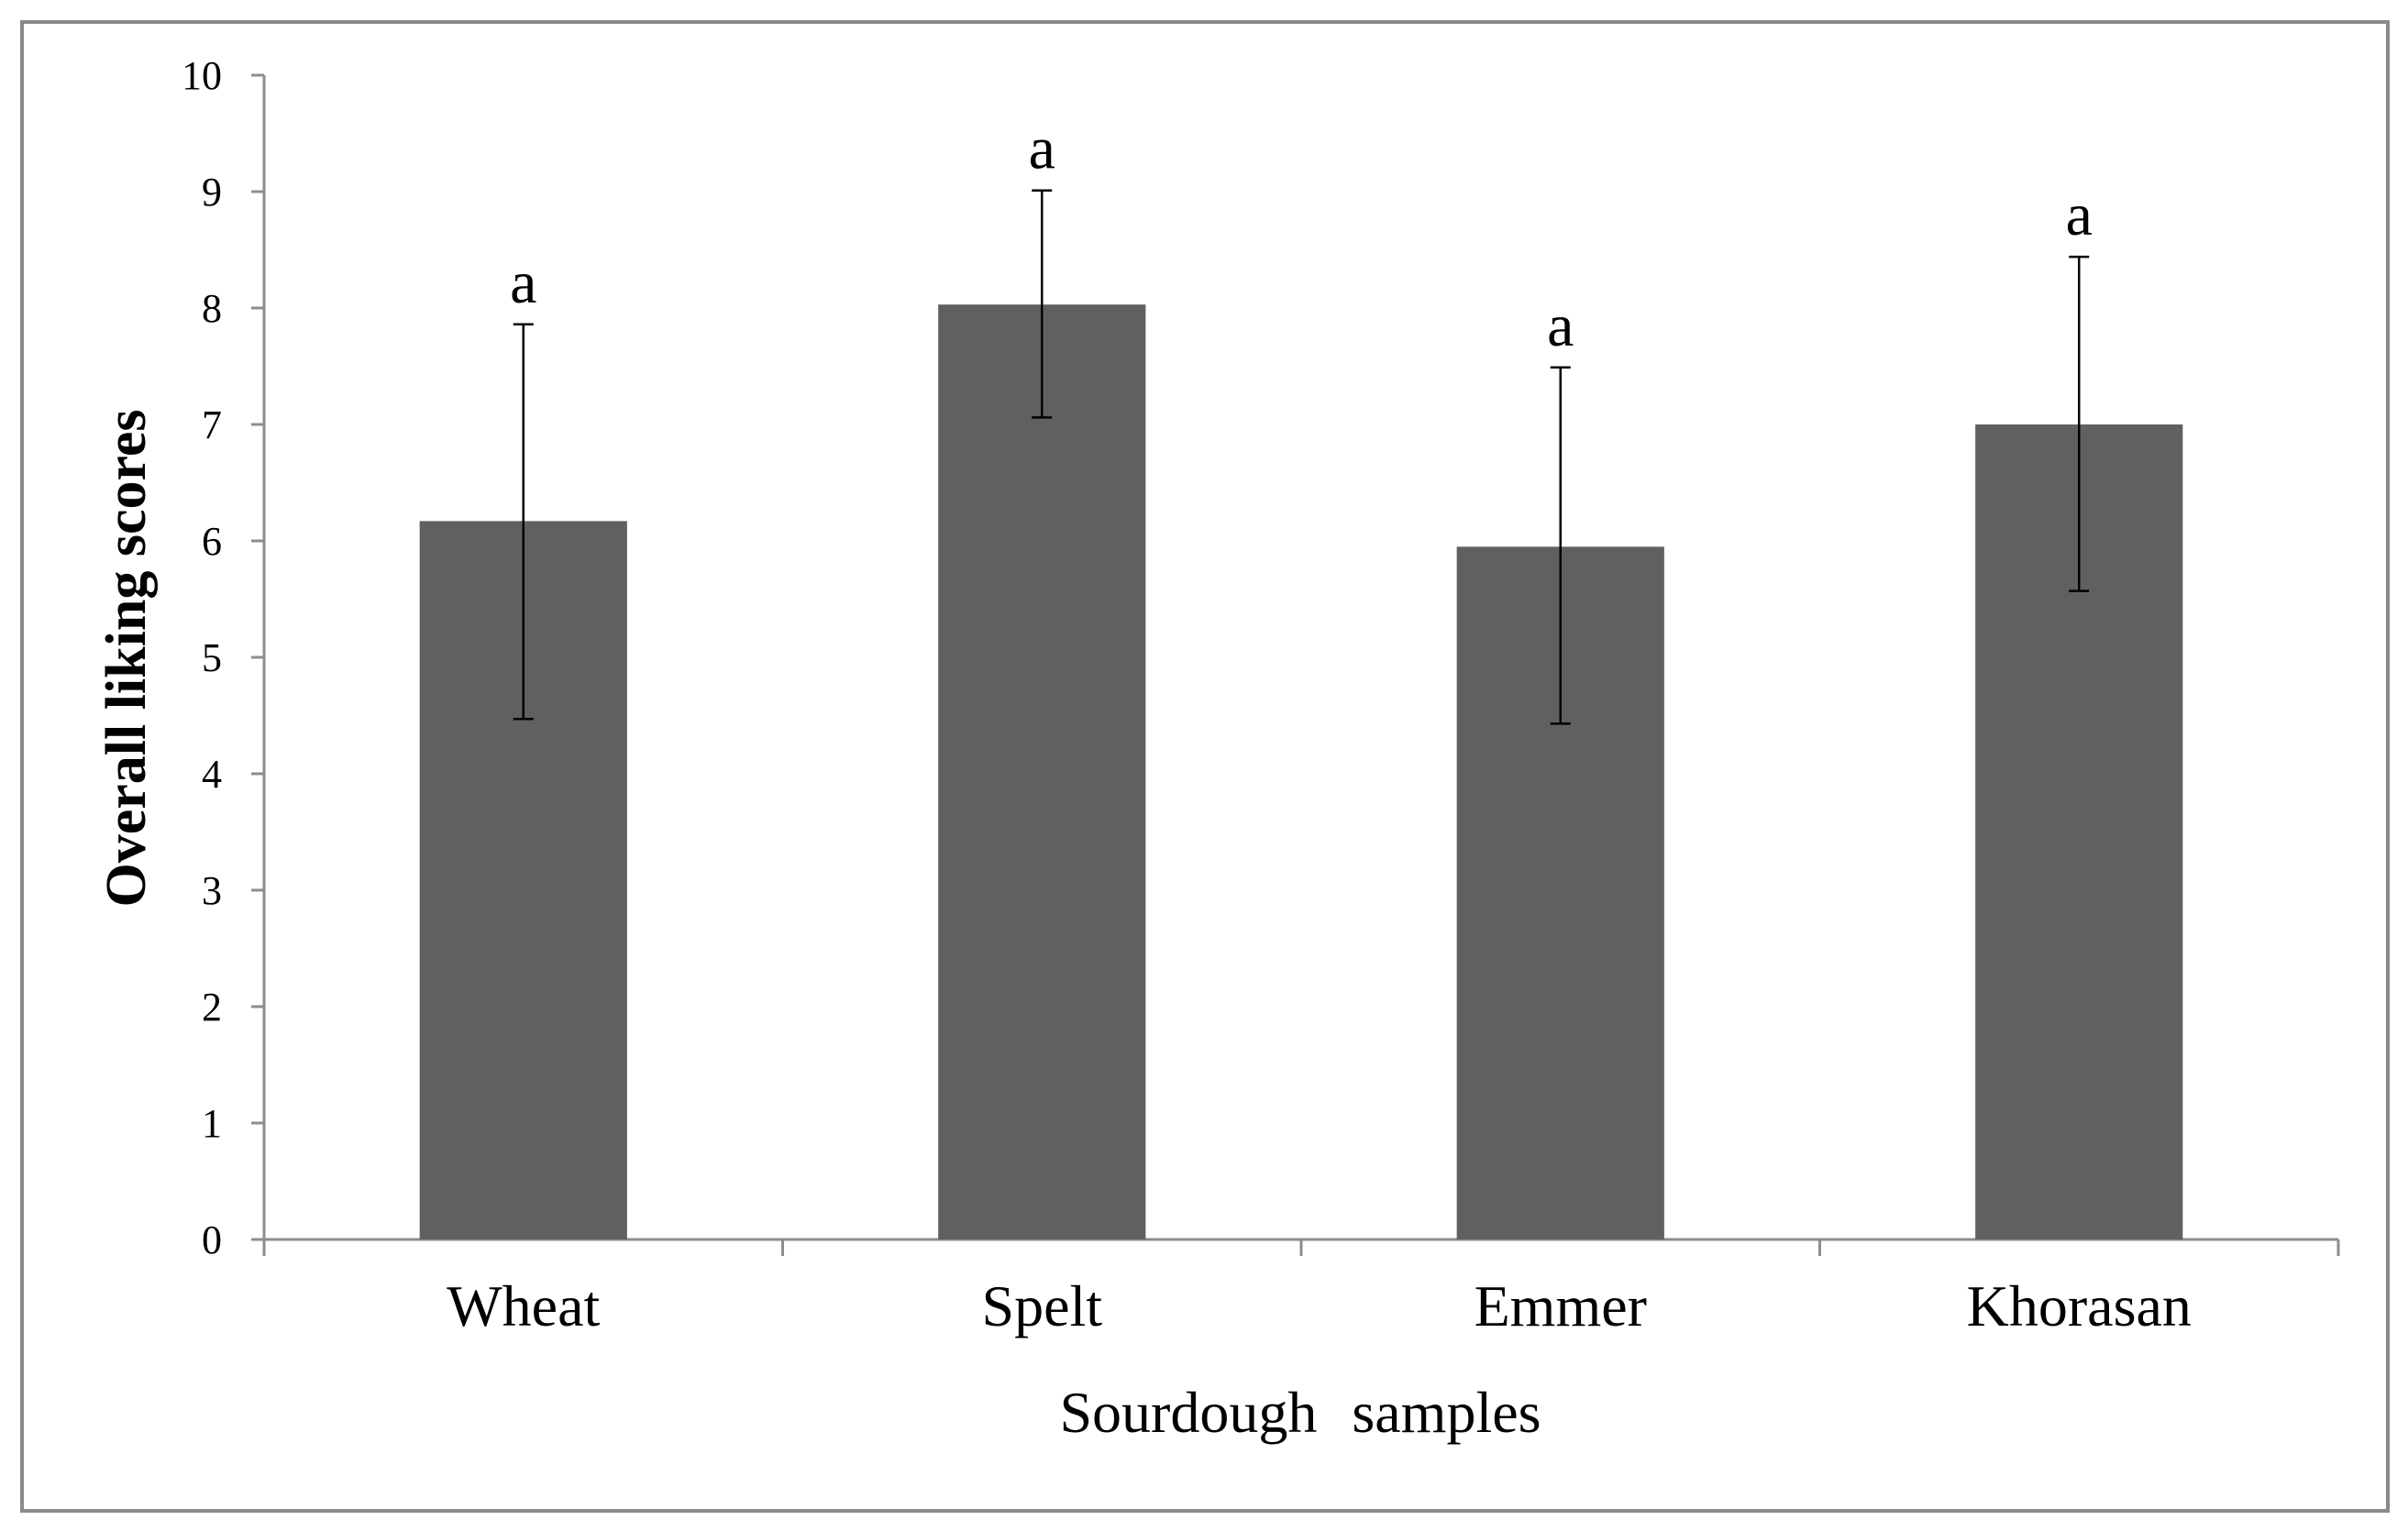 Image resolution: width=2408 pixels, height=1531 pixels. Describe the element at coordinates (212, 658) in the screenshot. I see `y-tick-label: 5` at that location.